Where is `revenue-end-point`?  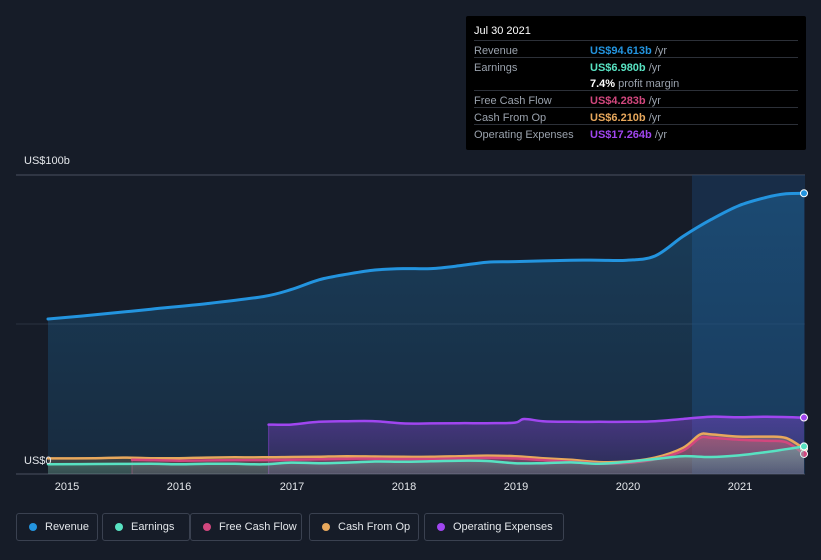
revenue-end-point is located at coordinates (804, 193).